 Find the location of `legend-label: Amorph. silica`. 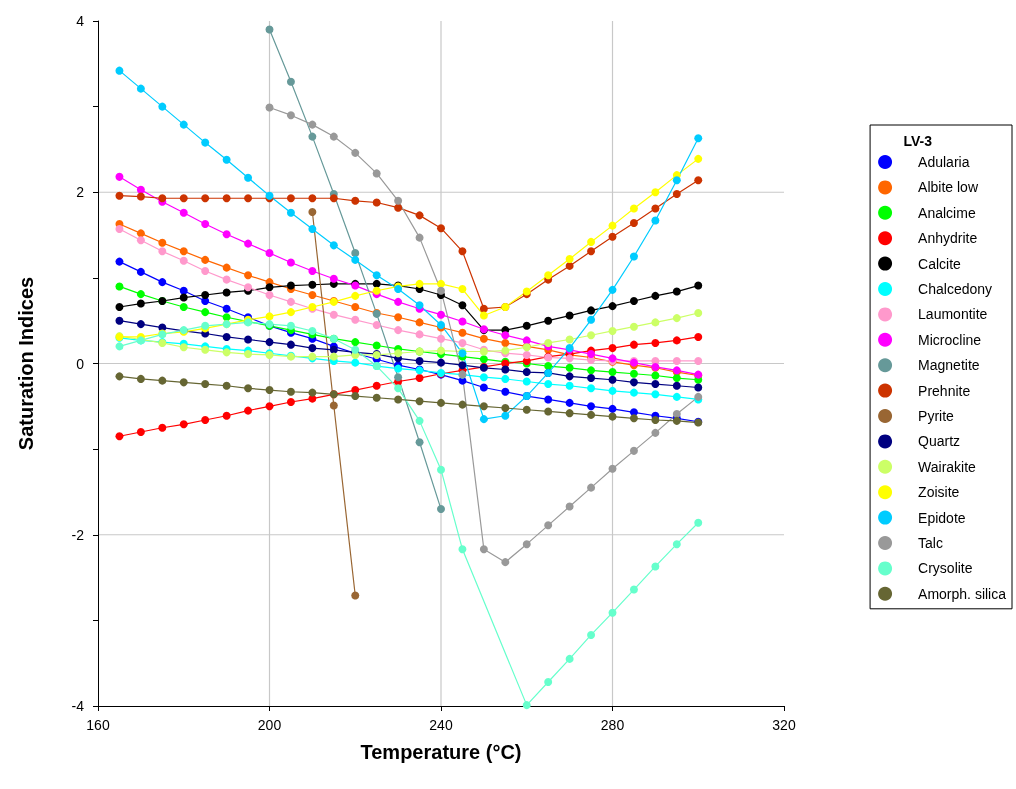

legend-label: Amorph. silica is located at coordinates (962, 593).